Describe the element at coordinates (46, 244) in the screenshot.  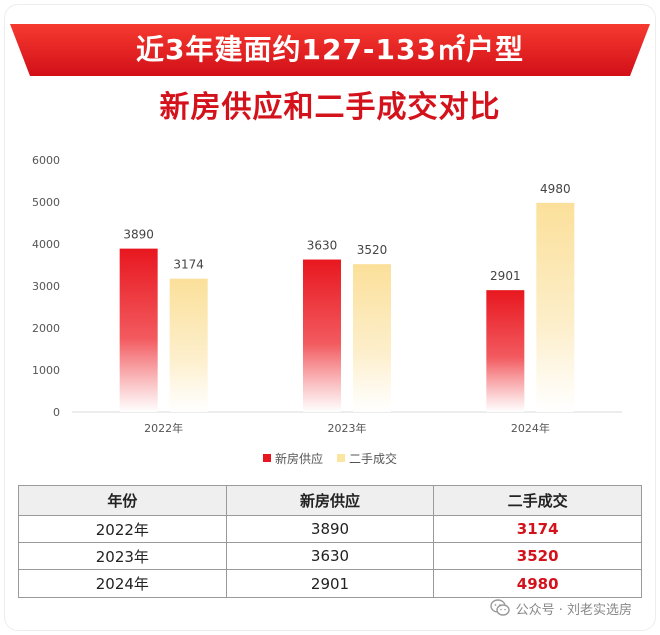
I see `y-tick-label: 4000` at that location.